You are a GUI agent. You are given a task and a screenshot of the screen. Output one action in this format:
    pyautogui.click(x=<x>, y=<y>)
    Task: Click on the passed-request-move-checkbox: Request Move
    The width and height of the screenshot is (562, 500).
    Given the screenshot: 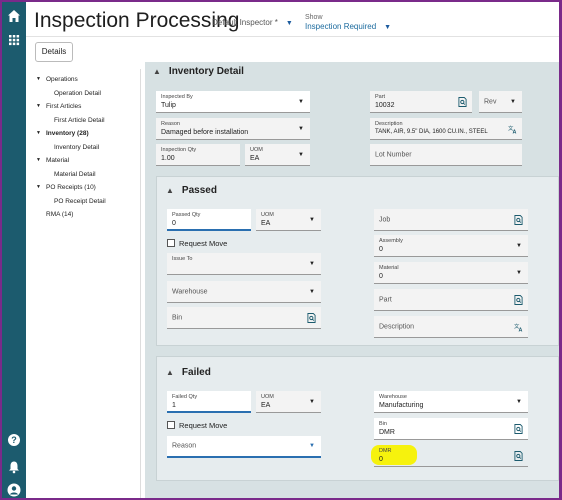 What is the action you would take?
    pyautogui.click(x=197, y=243)
    